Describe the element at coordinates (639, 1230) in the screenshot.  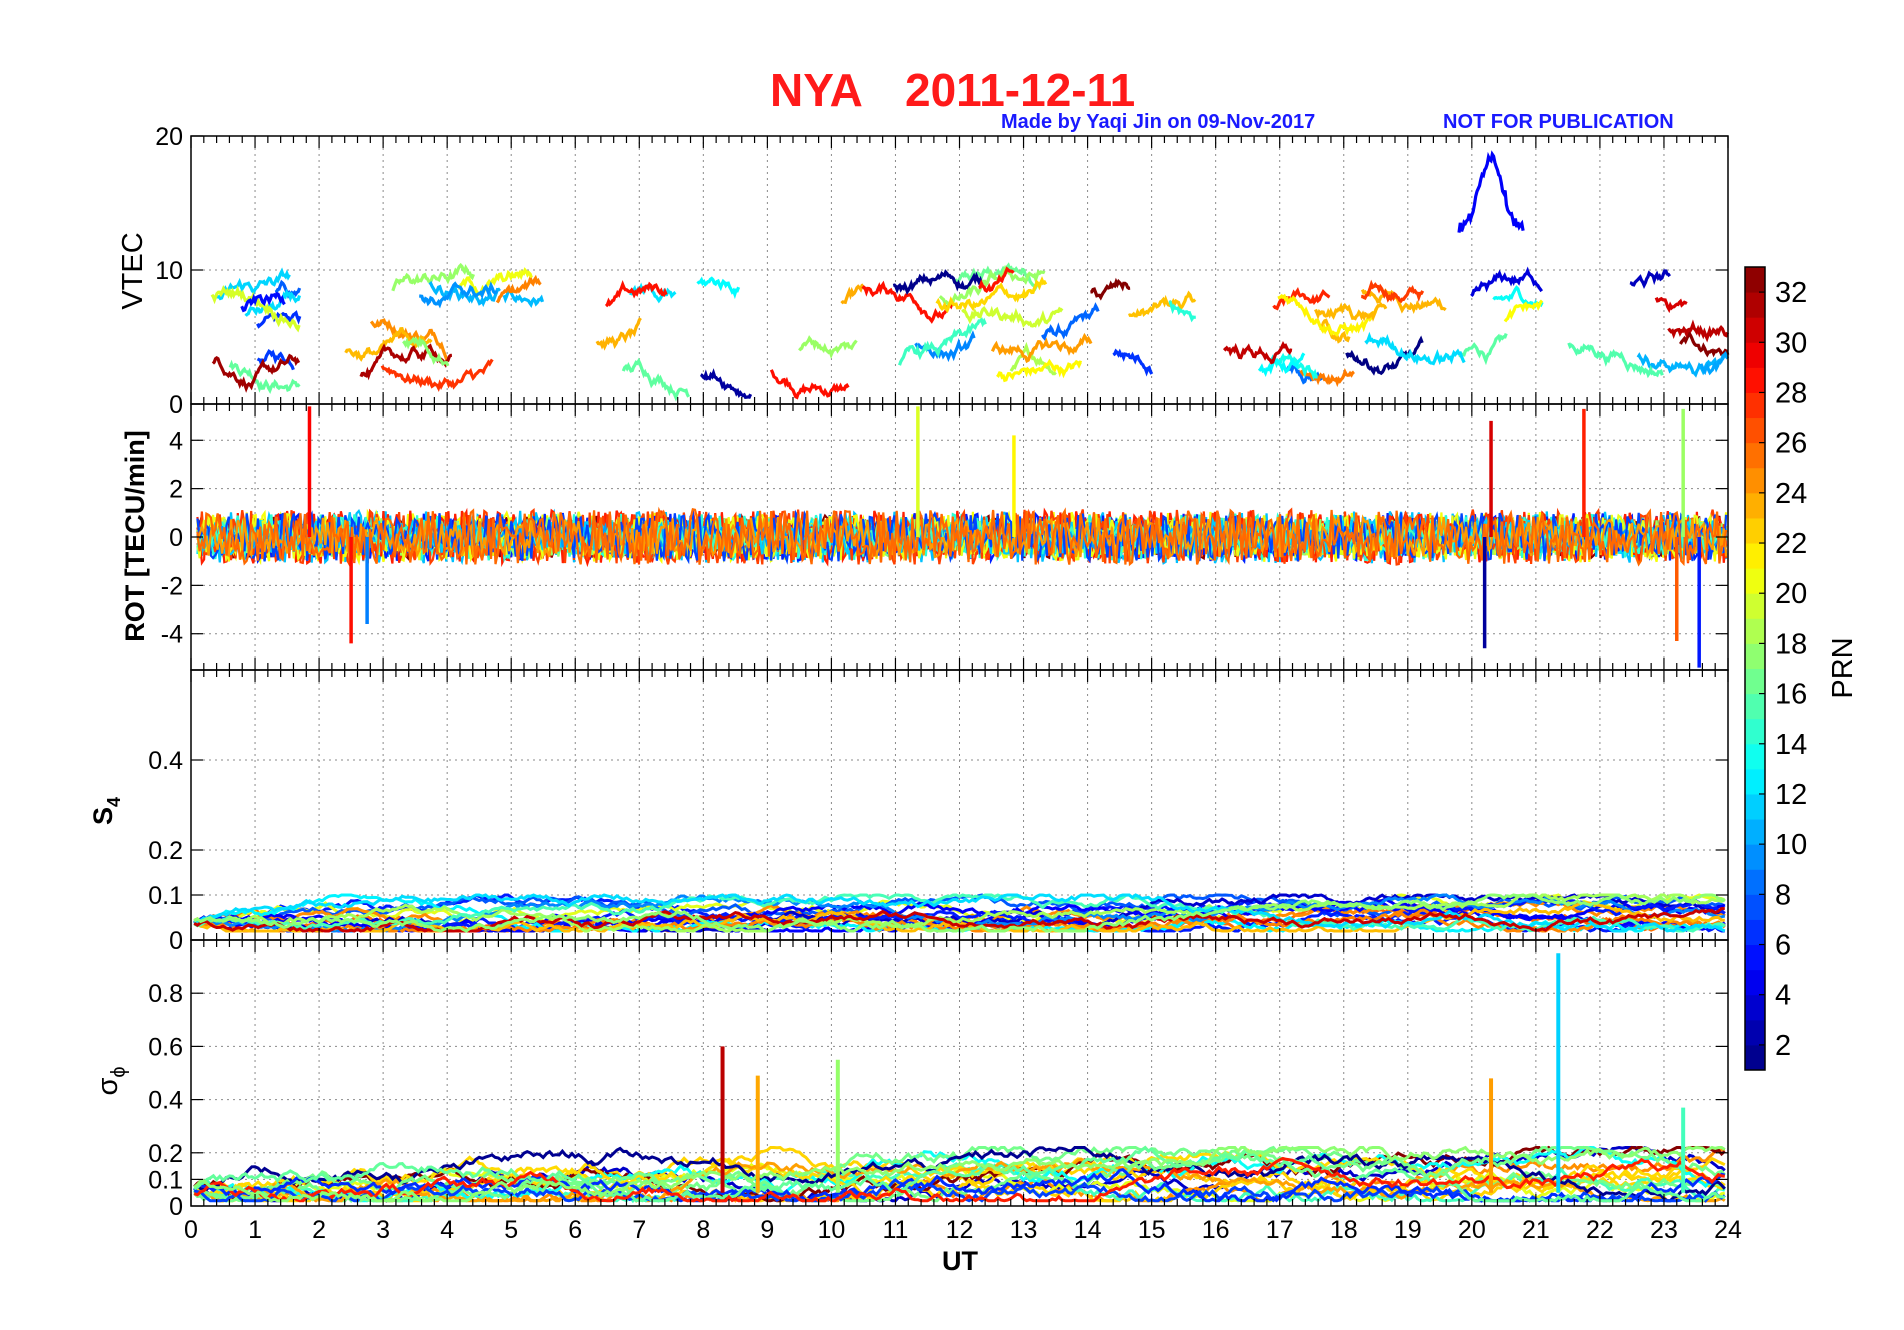
I see `x-tick-label: 7` at that location.